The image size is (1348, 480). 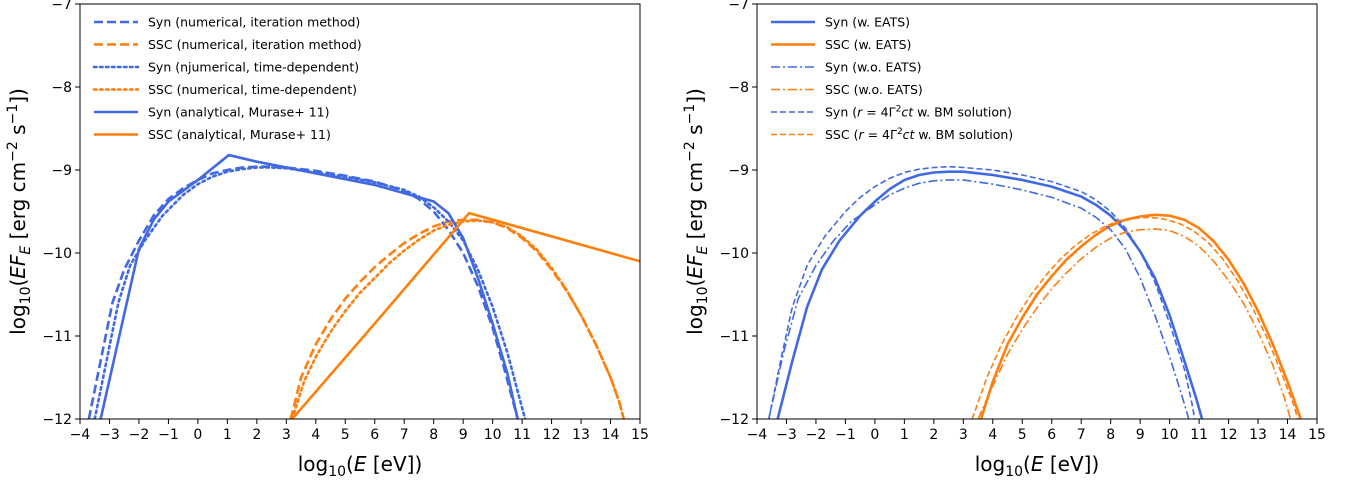 What do you see at coordinates (874, 89) in the screenshot?
I see `legend-label: SSC (w.o. EATS)` at bounding box center [874, 89].